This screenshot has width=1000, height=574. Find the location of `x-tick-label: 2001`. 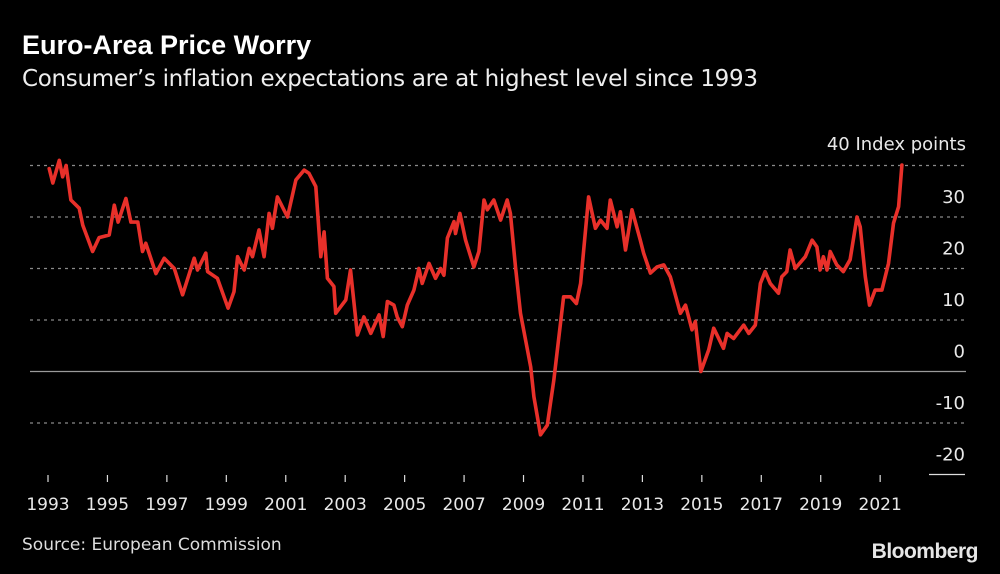

x-tick-label: 2001 is located at coordinates (285, 505).